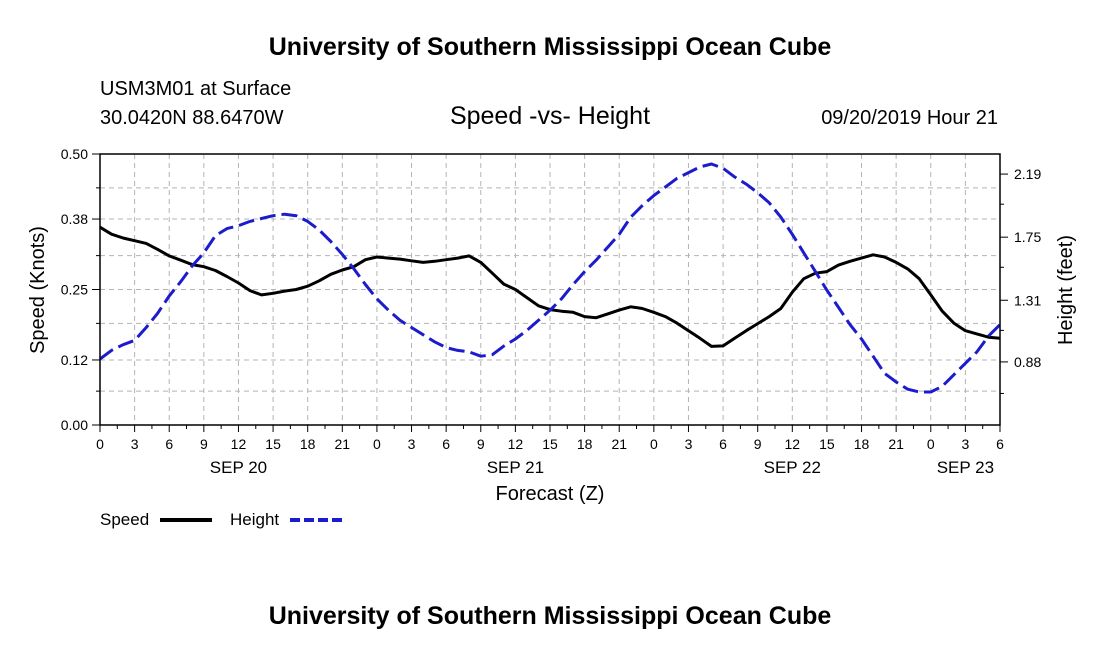 This screenshot has height=650, width=1100. I want to click on y-left-tick-label: 0.00, so click(74, 425).